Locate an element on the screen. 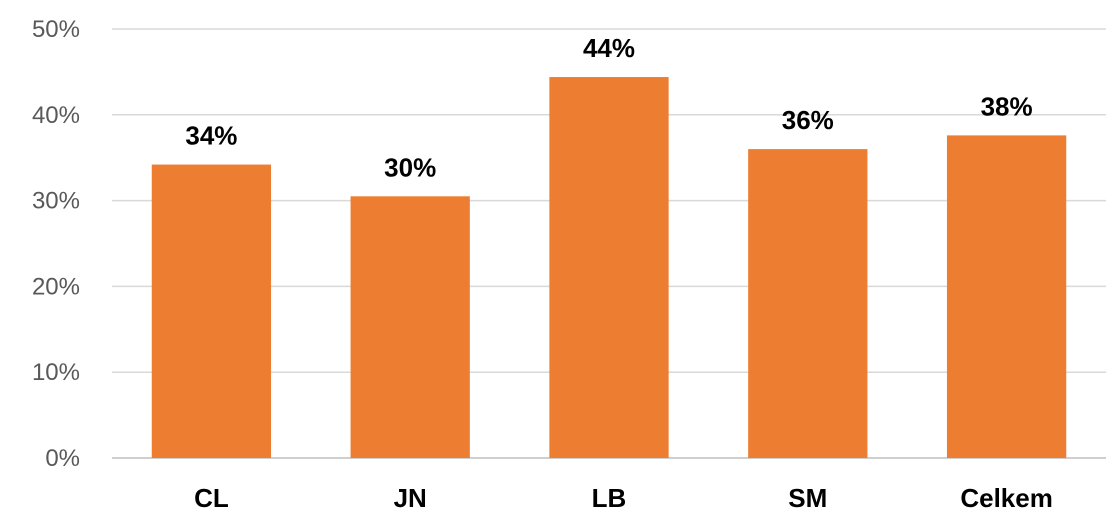 This screenshot has width=1112, height=519. bar-sm is located at coordinates (808, 303).